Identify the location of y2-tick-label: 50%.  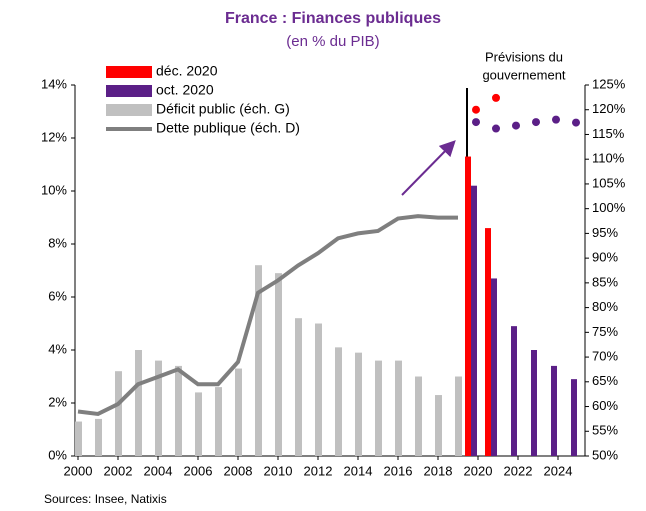
(605, 454).